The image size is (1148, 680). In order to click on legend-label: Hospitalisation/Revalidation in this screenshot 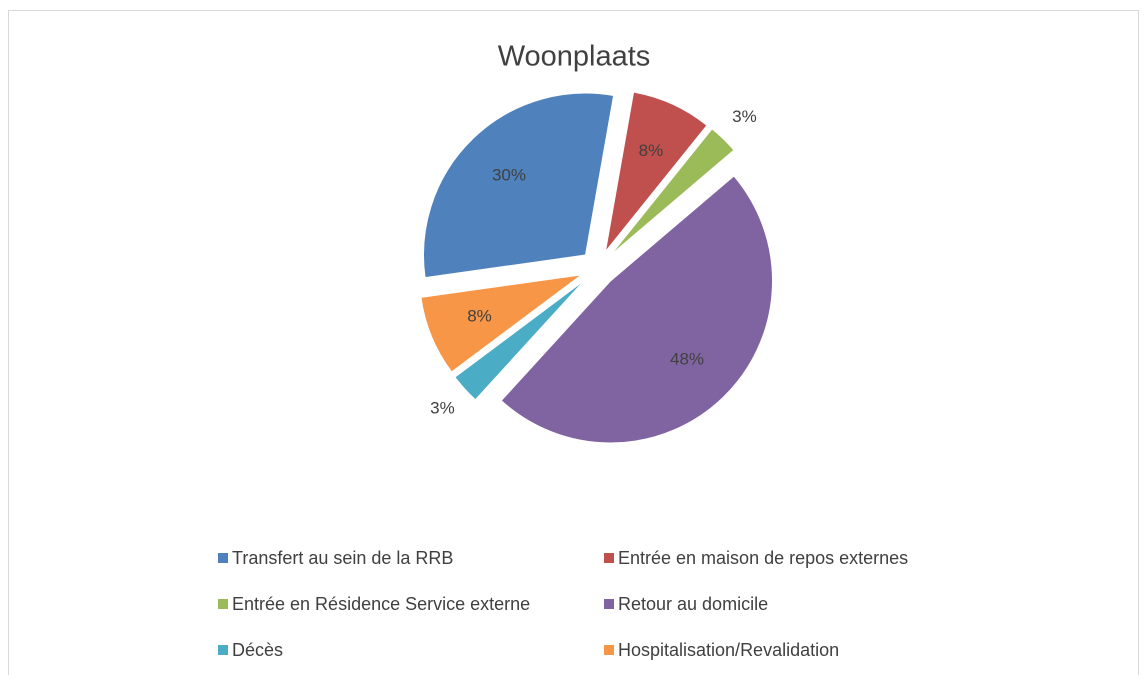, I will do `click(728, 650)`.